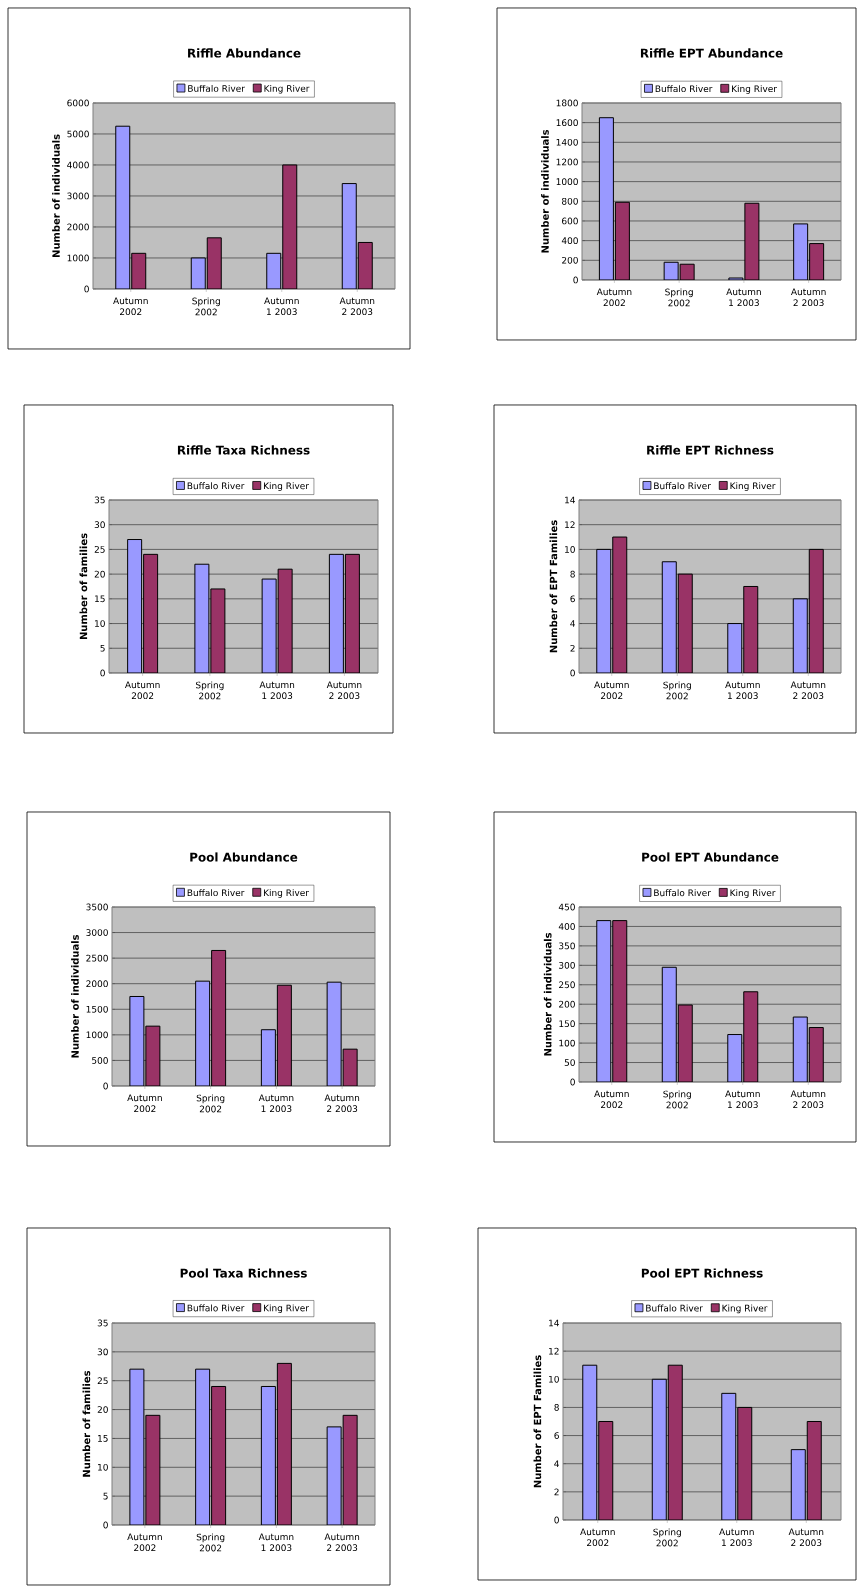  I want to click on chart-title: Pool Abundance, so click(244, 857).